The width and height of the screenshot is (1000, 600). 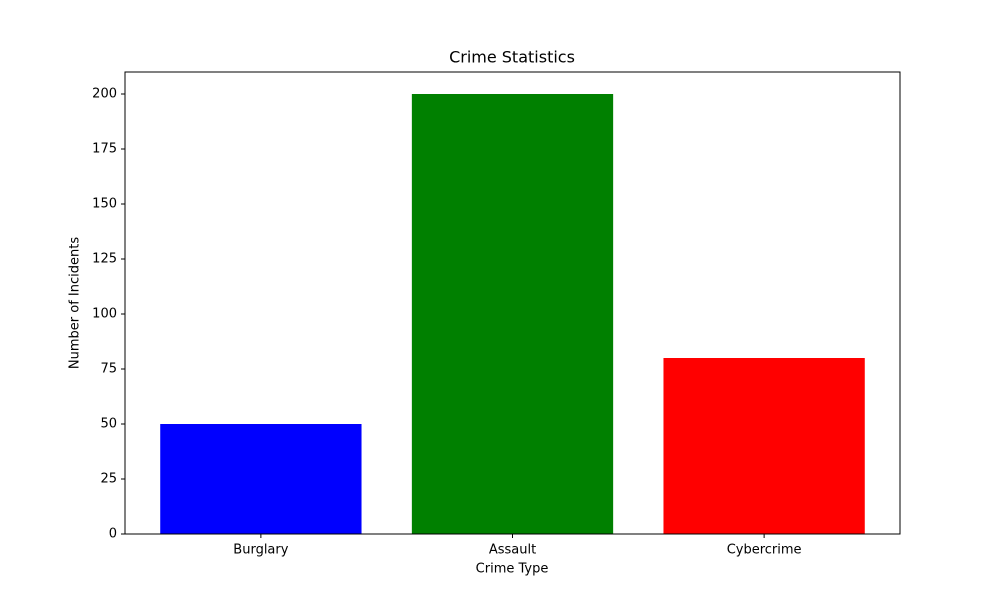 I want to click on y-tick-label: 150, so click(x=104, y=204).